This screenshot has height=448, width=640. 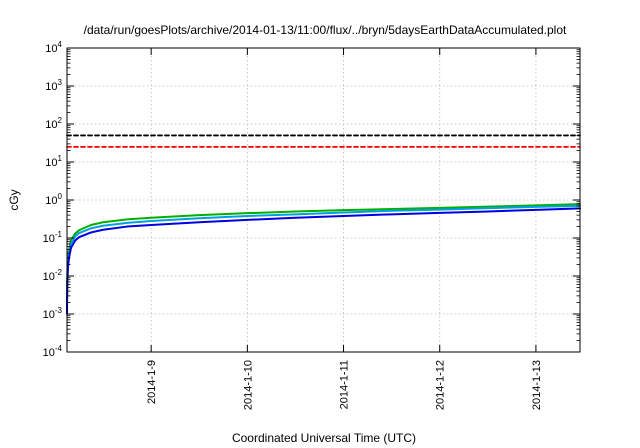 I want to click on x-axis-label: Coordinated Universal Time (UTC), so click(x=324, y=438).